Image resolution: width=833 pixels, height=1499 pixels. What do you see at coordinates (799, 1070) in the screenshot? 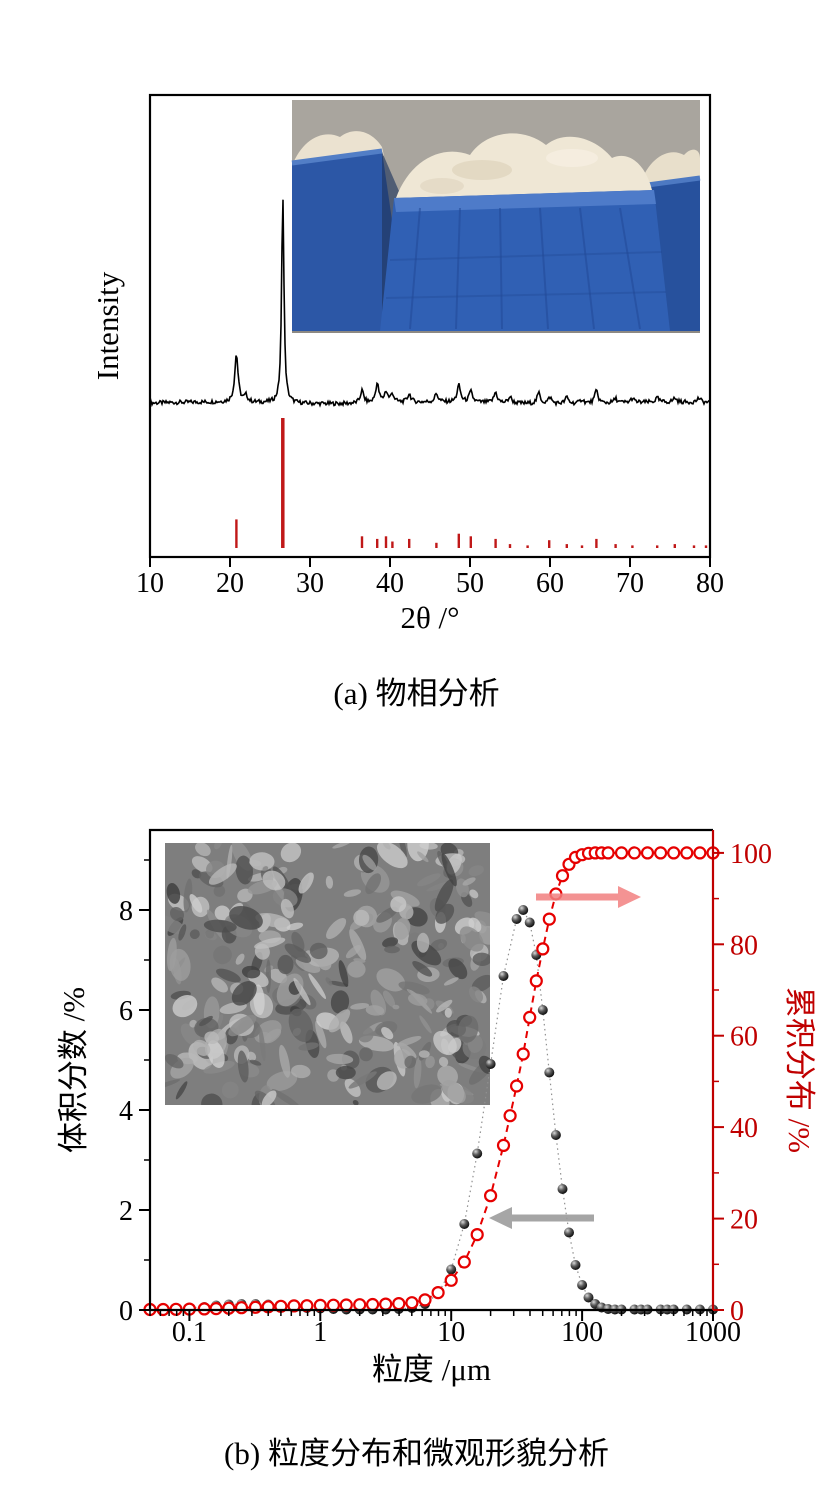
I see `psd-right-y-label: 累积分布 /%` at bounding box center [799, 1070].